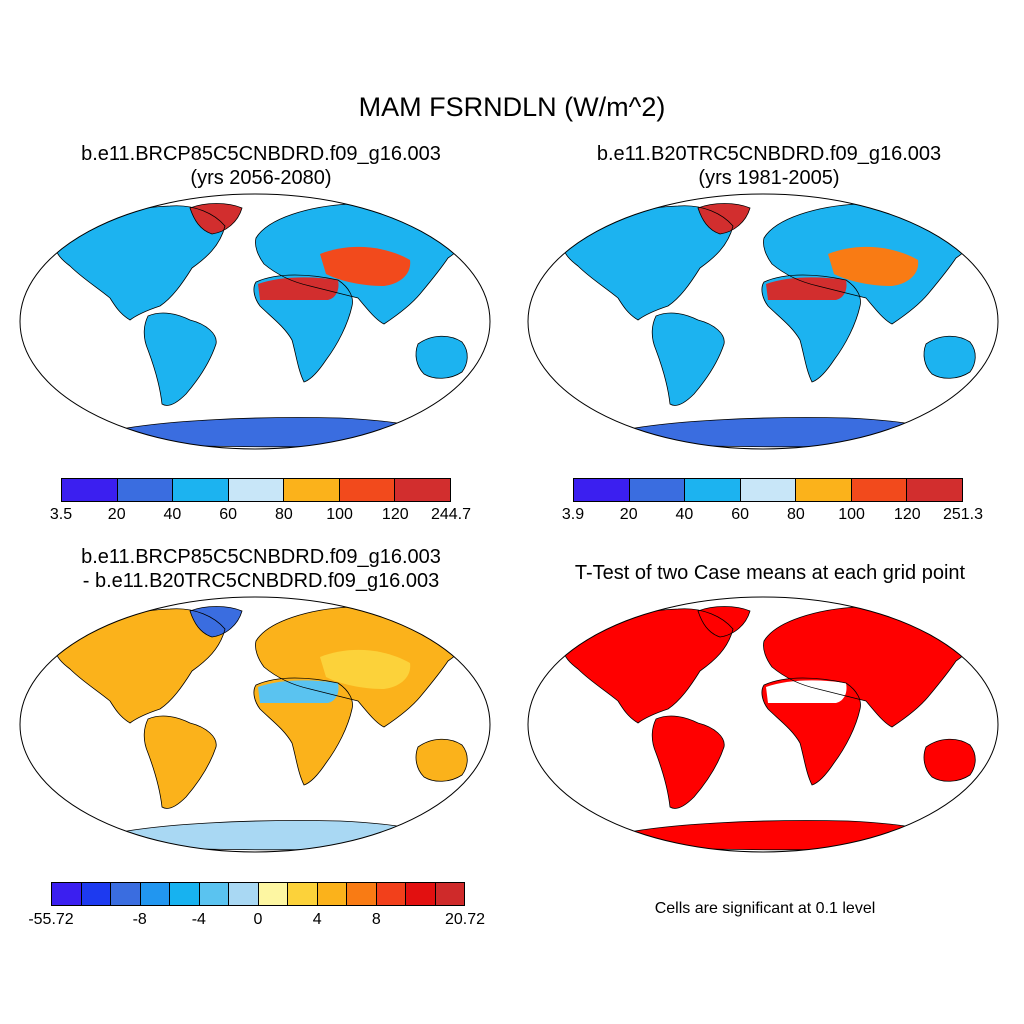 Image resolution: width=1024 pixels, height=1024 pixels. I want to click on panel2-map, so click(763, 321).